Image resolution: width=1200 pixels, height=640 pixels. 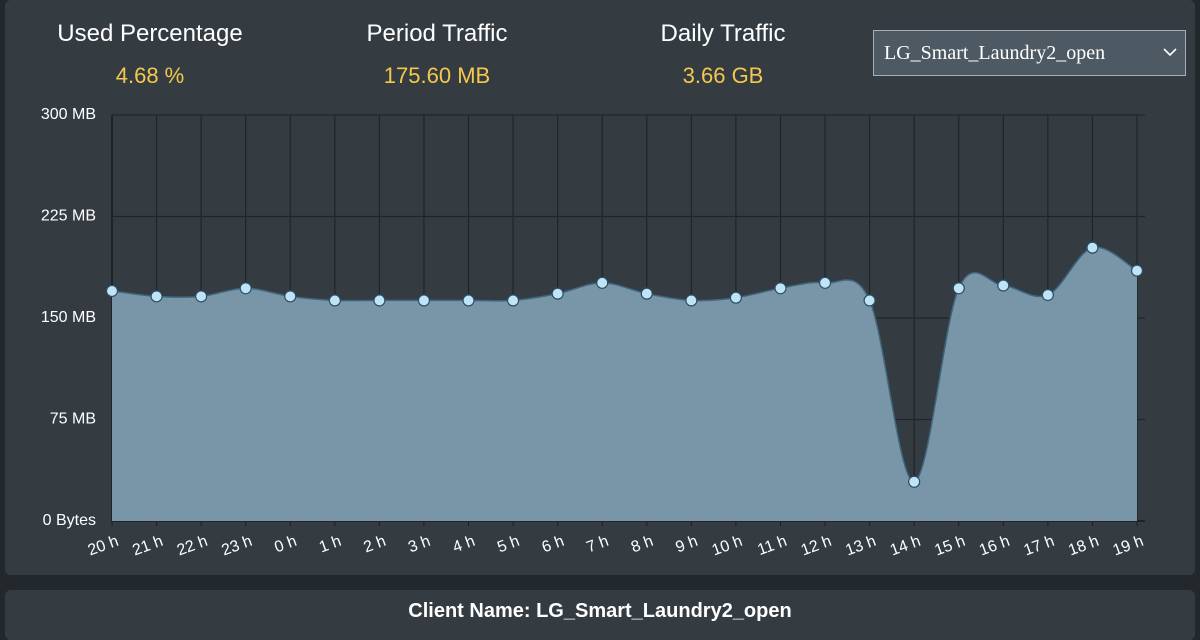 What do you see at coordinates (772, 546) in the screenshot?
I see `x-tick-label: 11 h` at bounding box center [772, 546].